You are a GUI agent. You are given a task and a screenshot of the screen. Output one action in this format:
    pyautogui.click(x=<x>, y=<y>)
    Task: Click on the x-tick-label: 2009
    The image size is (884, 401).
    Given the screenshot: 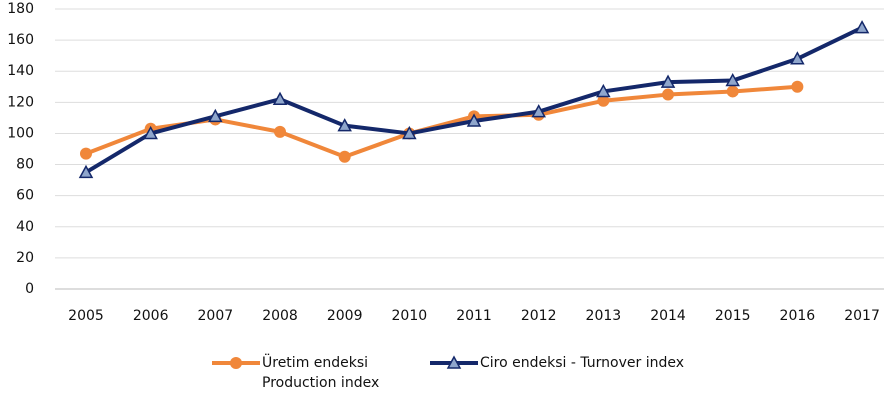 What is the action you would take?
    pyautogui.click(x=345, y=316)
    